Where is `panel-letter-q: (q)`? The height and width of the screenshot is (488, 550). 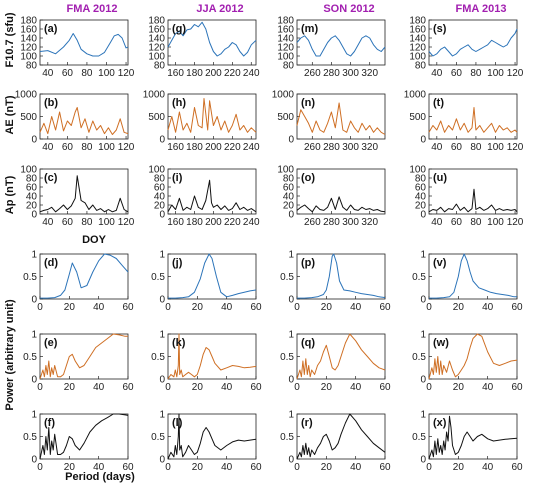 panel-letter-q: (q) is located at coordinates (308, 343).